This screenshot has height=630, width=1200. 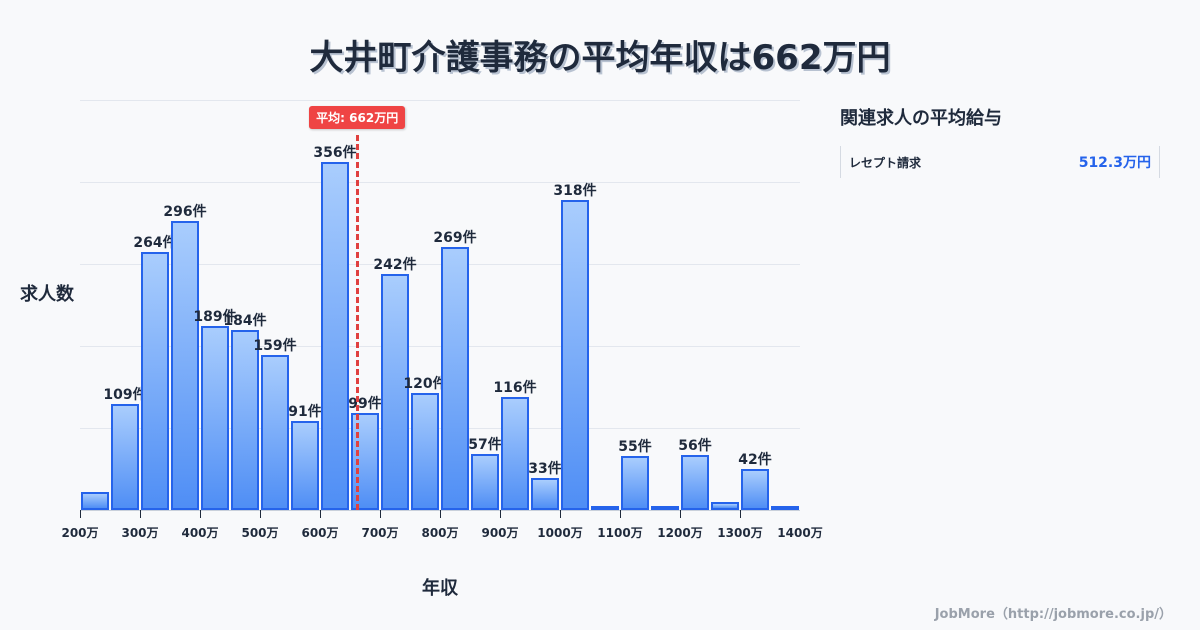 I want to click on page-title: 大井町介護事務の平均年収は662万円, so click(x=600, y=58).